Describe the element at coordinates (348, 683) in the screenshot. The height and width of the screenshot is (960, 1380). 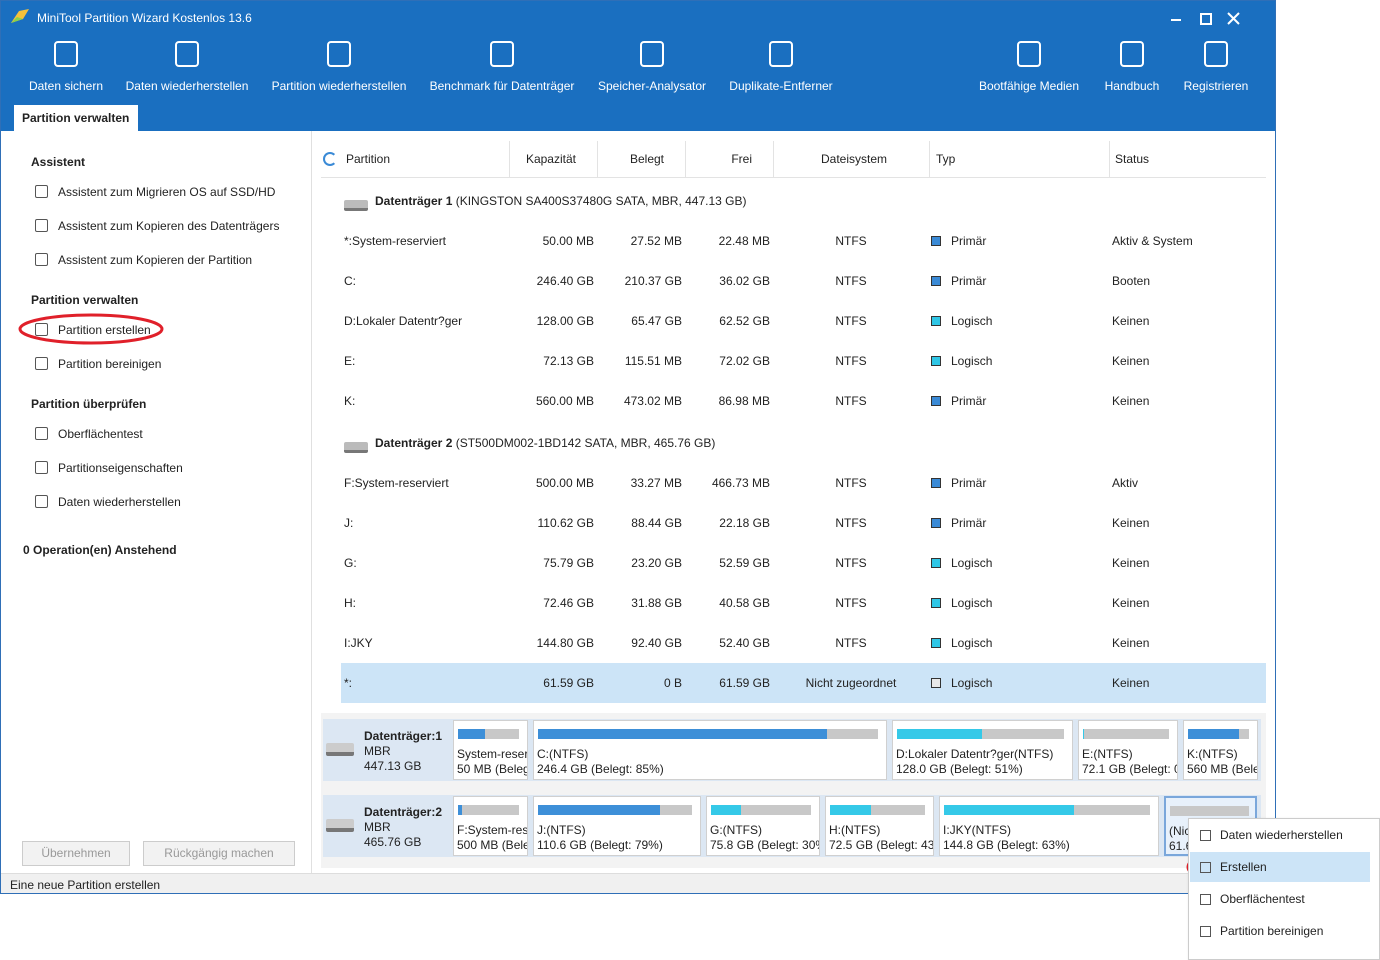
I see `cell-partition: *:` at that location.